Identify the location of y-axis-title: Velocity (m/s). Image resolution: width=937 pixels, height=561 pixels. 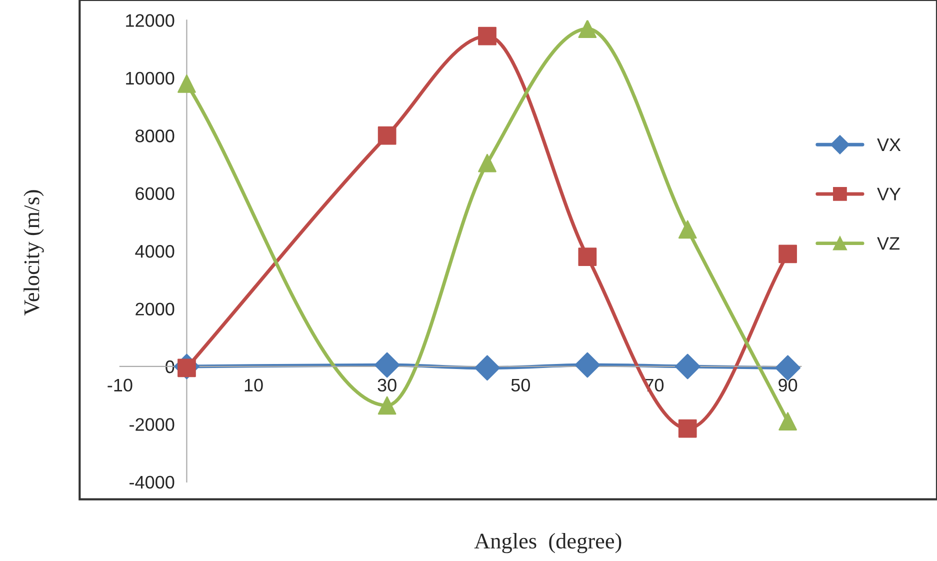
(34, 253).